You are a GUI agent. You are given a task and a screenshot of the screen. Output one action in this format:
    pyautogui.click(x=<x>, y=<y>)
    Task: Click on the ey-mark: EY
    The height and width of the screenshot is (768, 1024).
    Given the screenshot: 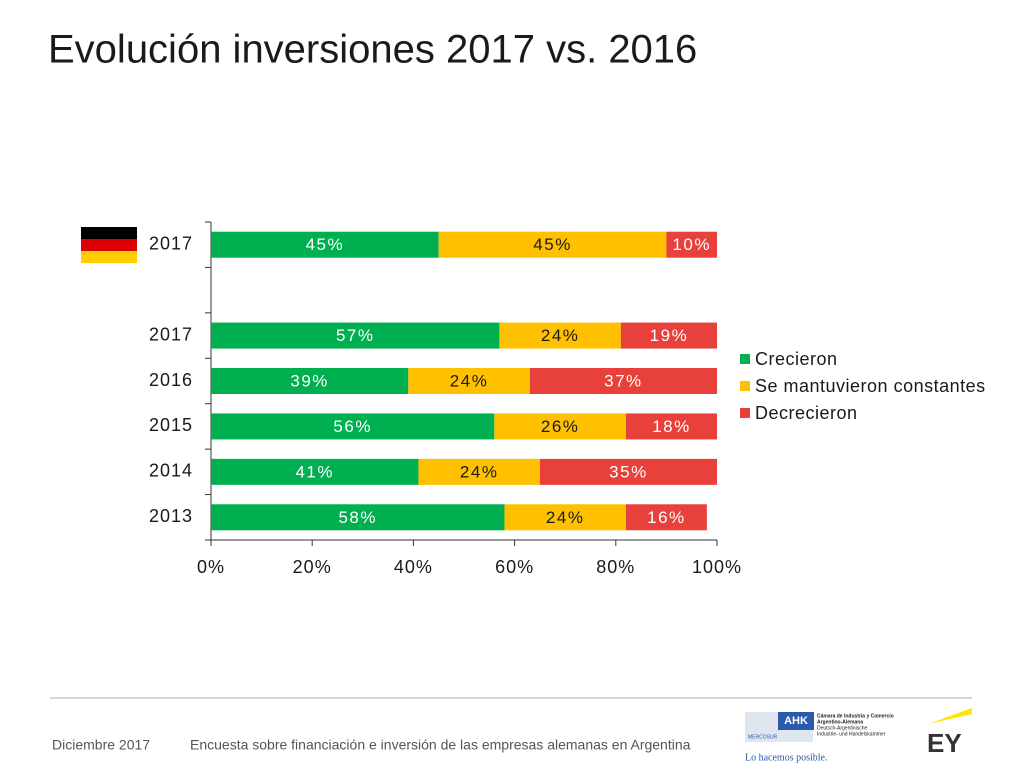 What is the action you would take?
    pyautogui.click(x=944, y=743)
    